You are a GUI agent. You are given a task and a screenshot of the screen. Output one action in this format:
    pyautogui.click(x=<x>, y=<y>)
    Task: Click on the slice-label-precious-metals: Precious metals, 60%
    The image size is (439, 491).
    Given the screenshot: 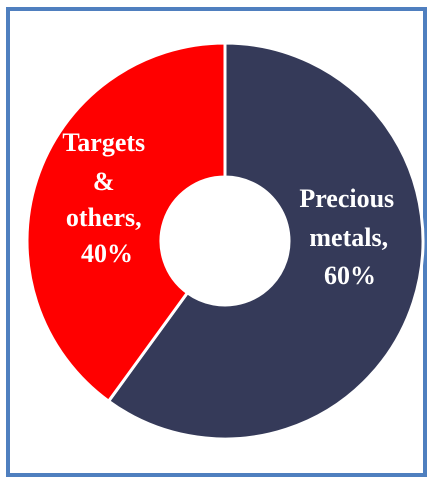 What is the action you would take?
    pyautogui.click(x=349, y=237)
    